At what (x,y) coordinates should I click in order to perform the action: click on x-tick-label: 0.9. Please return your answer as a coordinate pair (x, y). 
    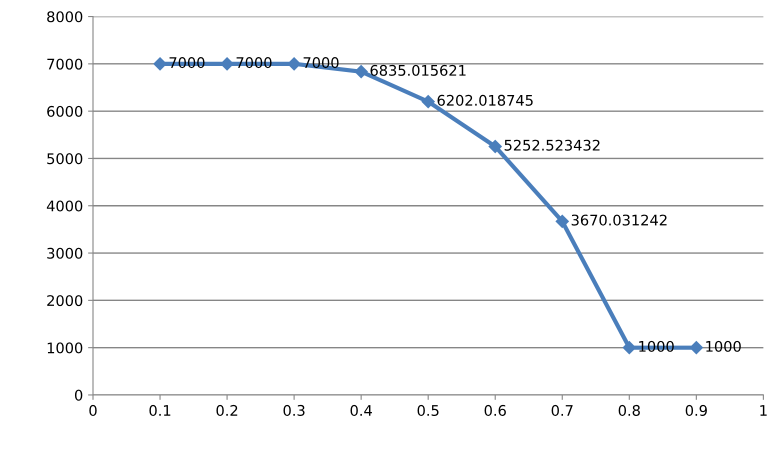
    Looking at the image, I should click on (696, 410).